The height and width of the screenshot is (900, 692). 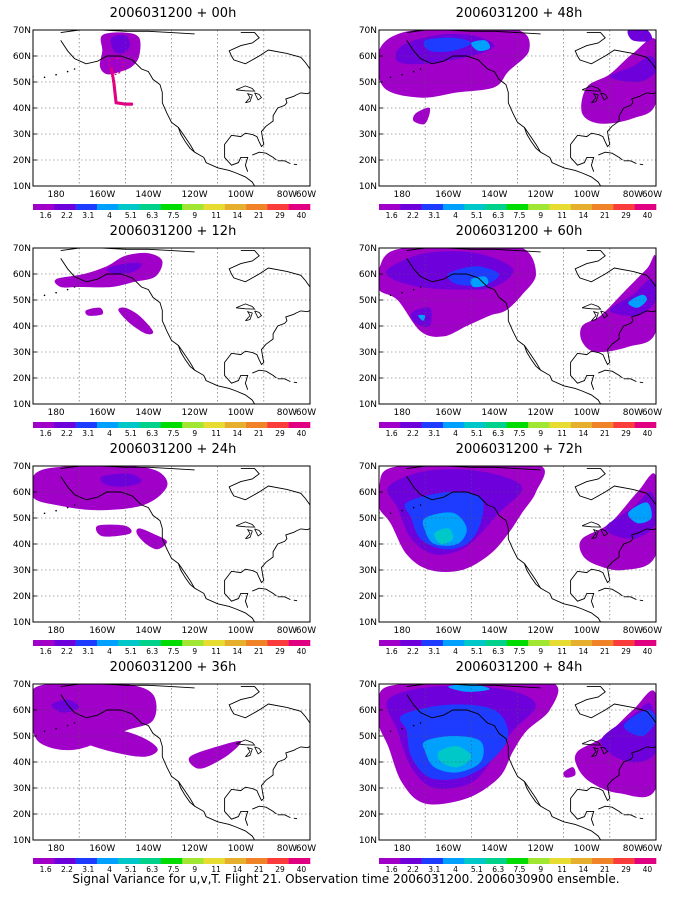 I want to click on colorbar-label: 2.2, so click(x=413, y=868).